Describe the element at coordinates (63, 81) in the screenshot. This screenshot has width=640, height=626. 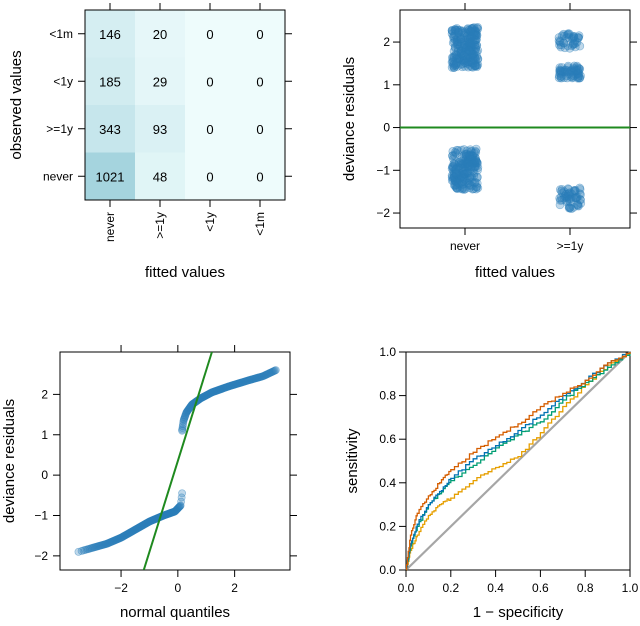
I see `y-tick-label: <1y` at that location.